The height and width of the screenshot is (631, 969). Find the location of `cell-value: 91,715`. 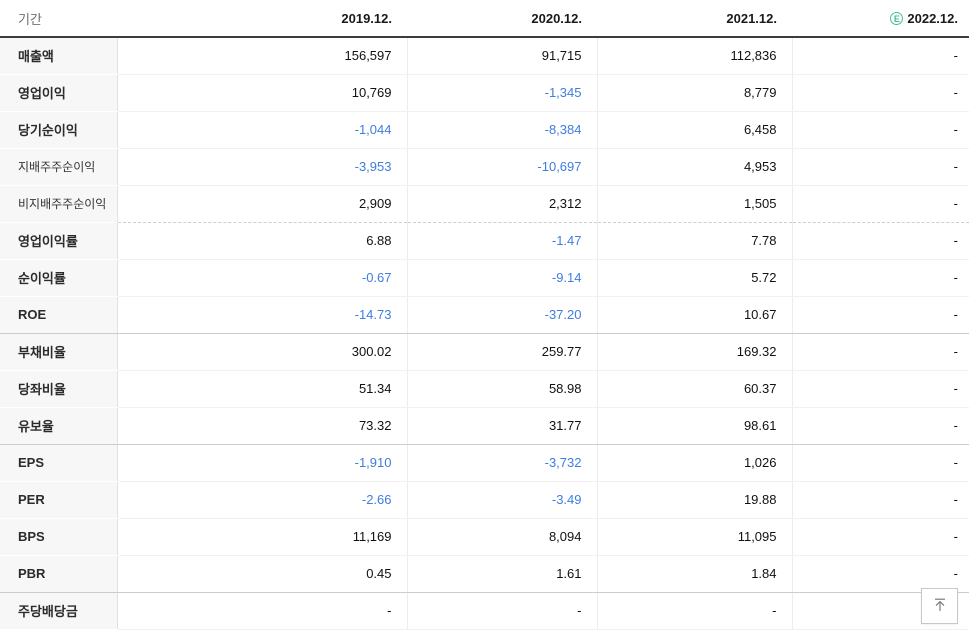

cell-value: 91,715 is located at coordinates (501, 56).